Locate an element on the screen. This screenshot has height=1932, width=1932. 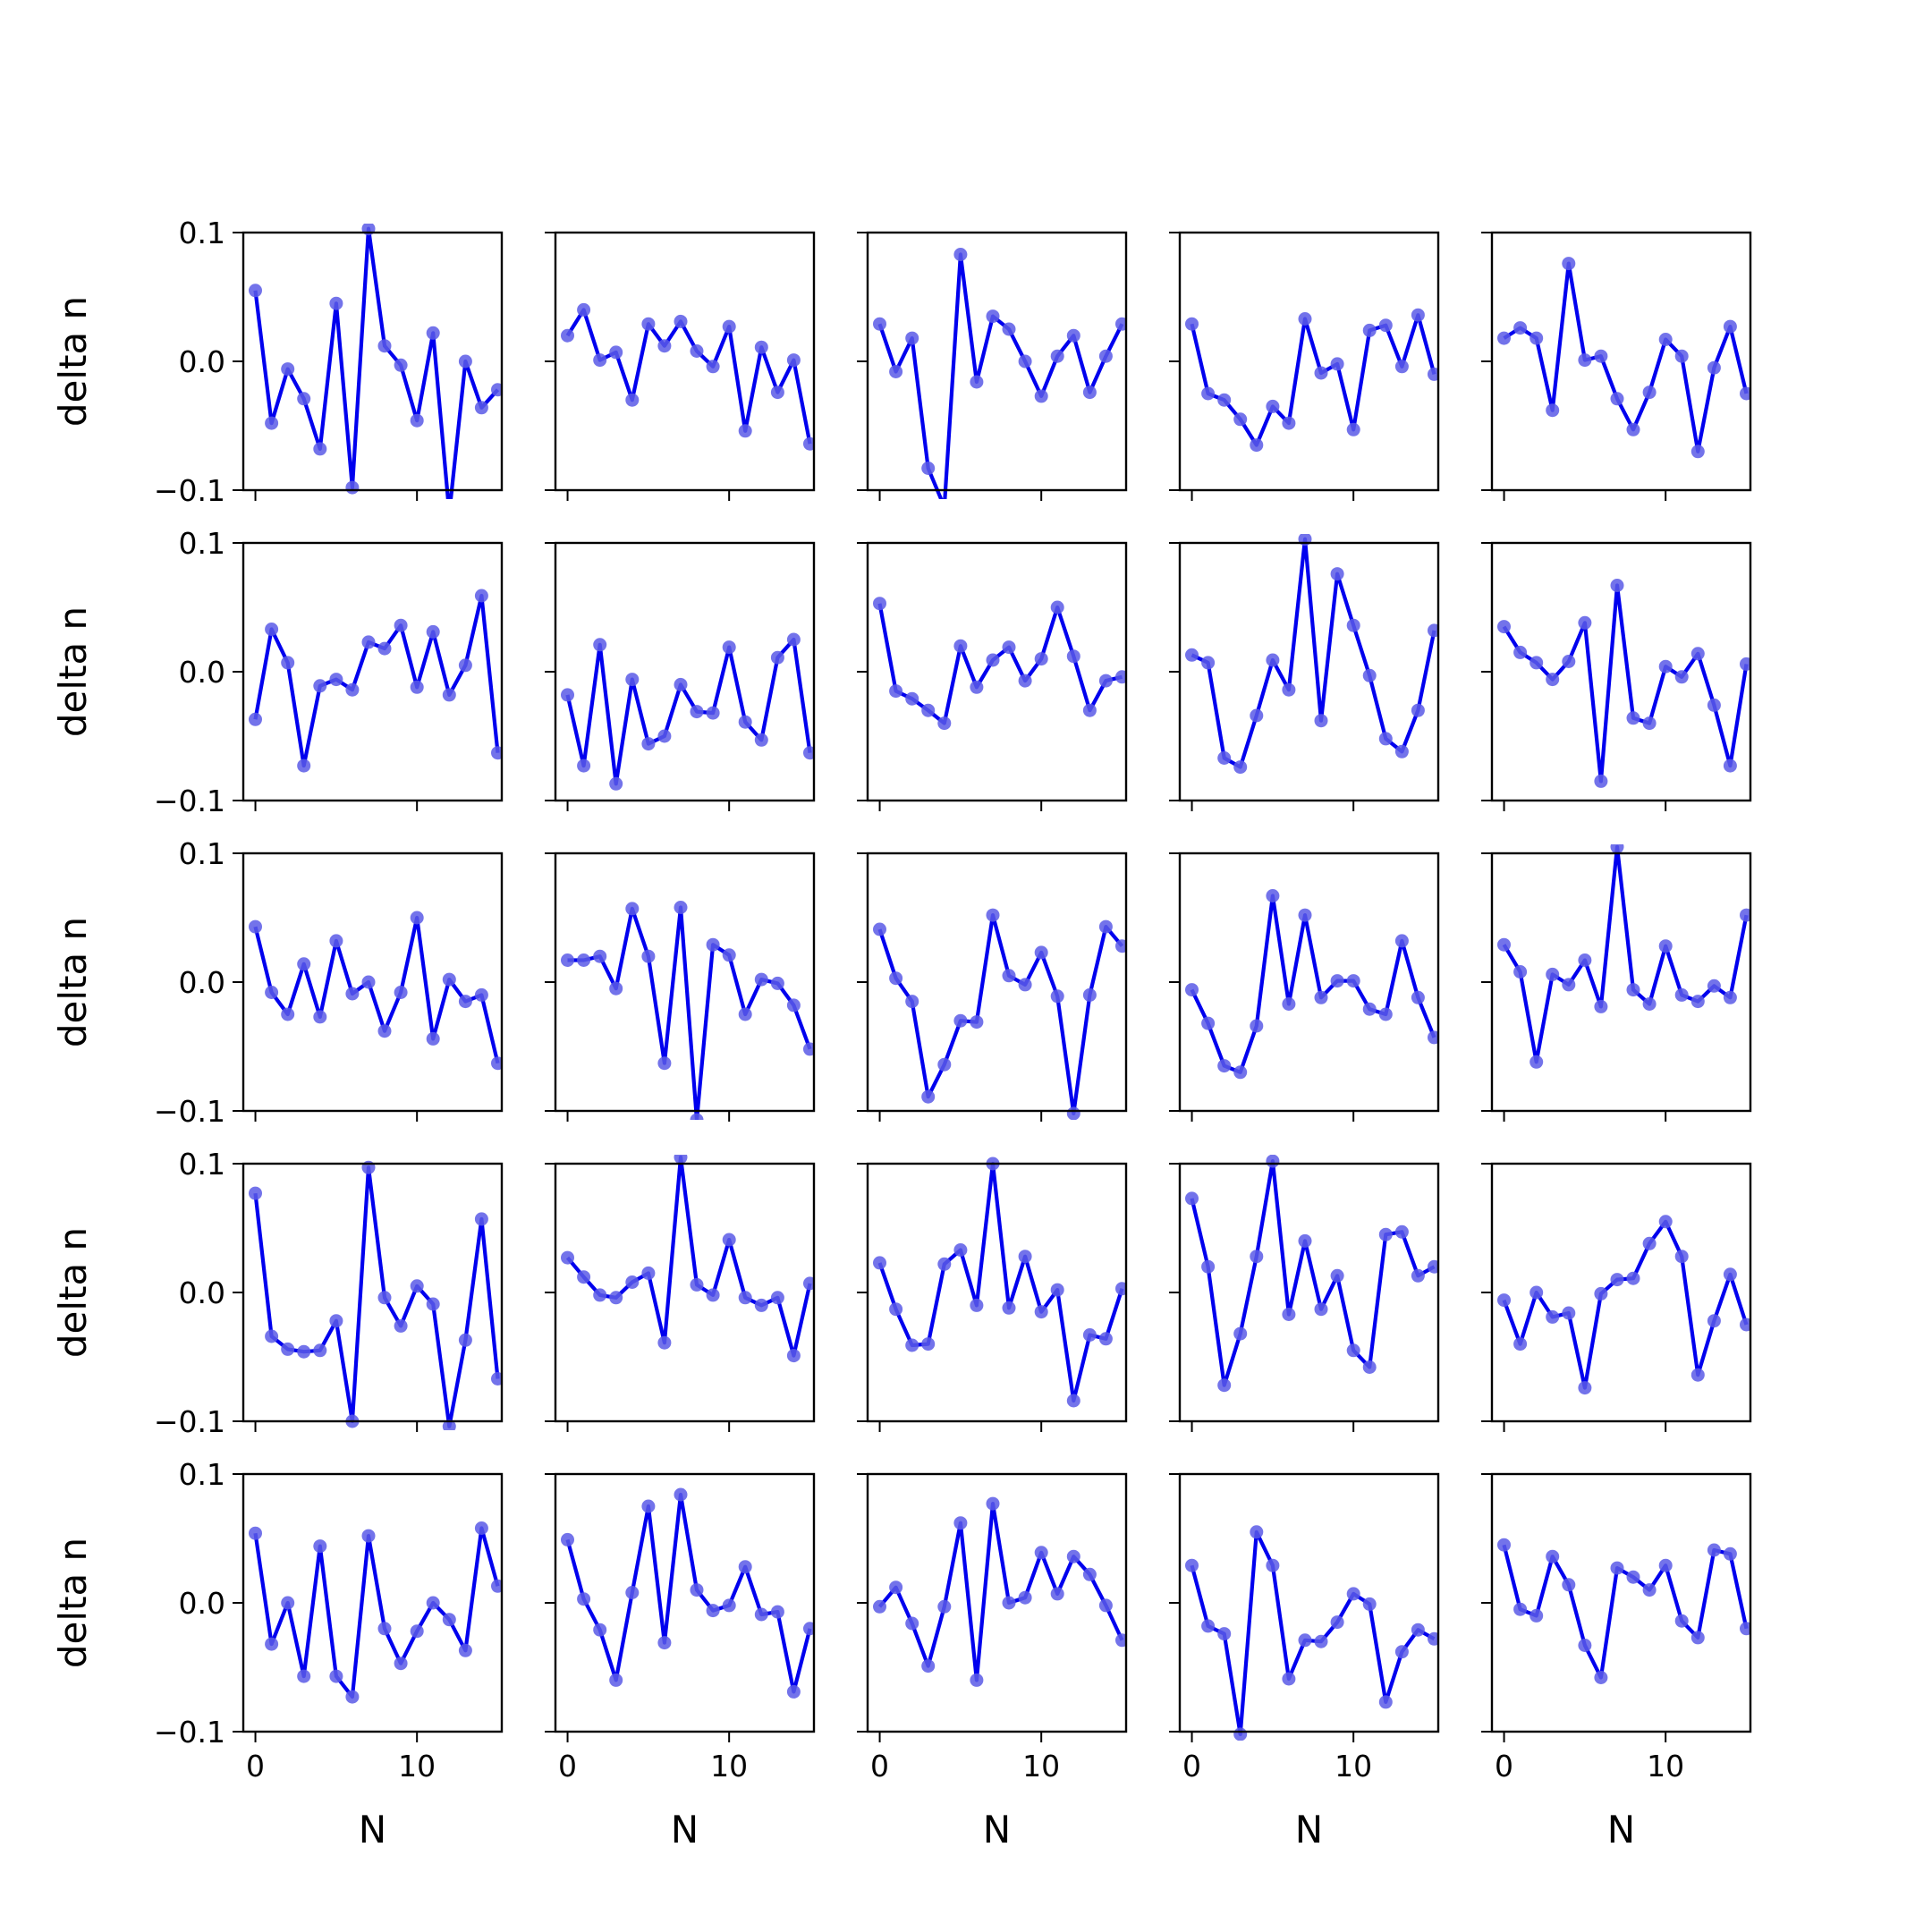
panel-r2-c4 is located at coordinates (1304, 672).